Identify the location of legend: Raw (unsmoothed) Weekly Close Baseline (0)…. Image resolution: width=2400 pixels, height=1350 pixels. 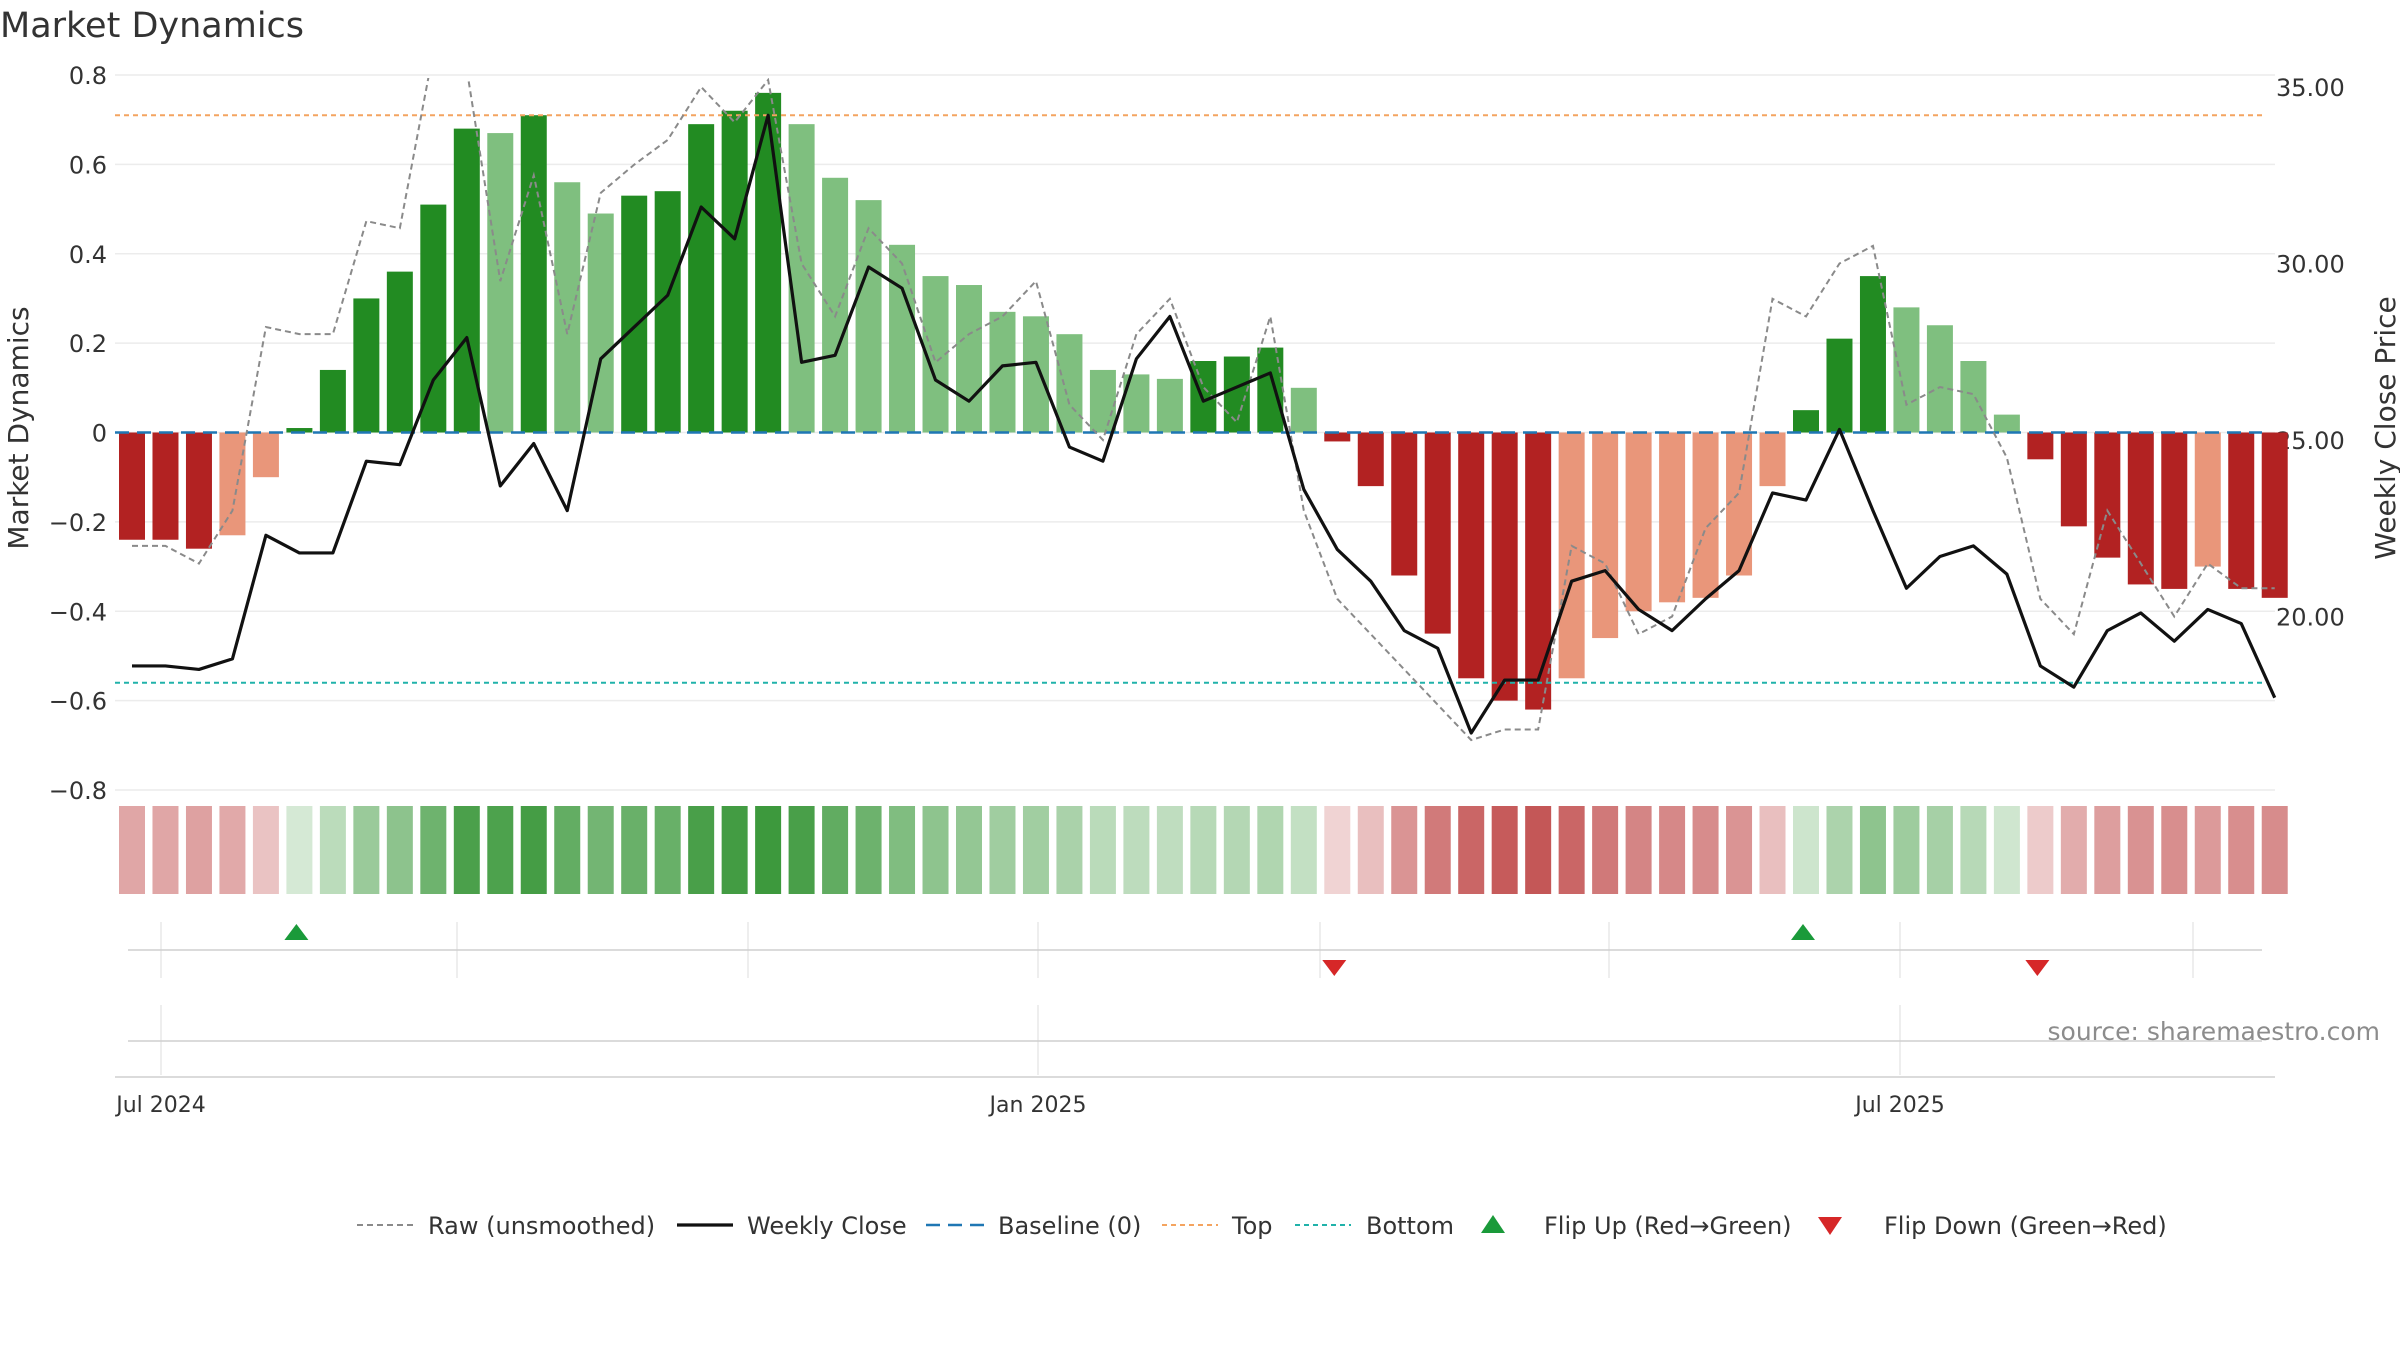
(1262, 1226).